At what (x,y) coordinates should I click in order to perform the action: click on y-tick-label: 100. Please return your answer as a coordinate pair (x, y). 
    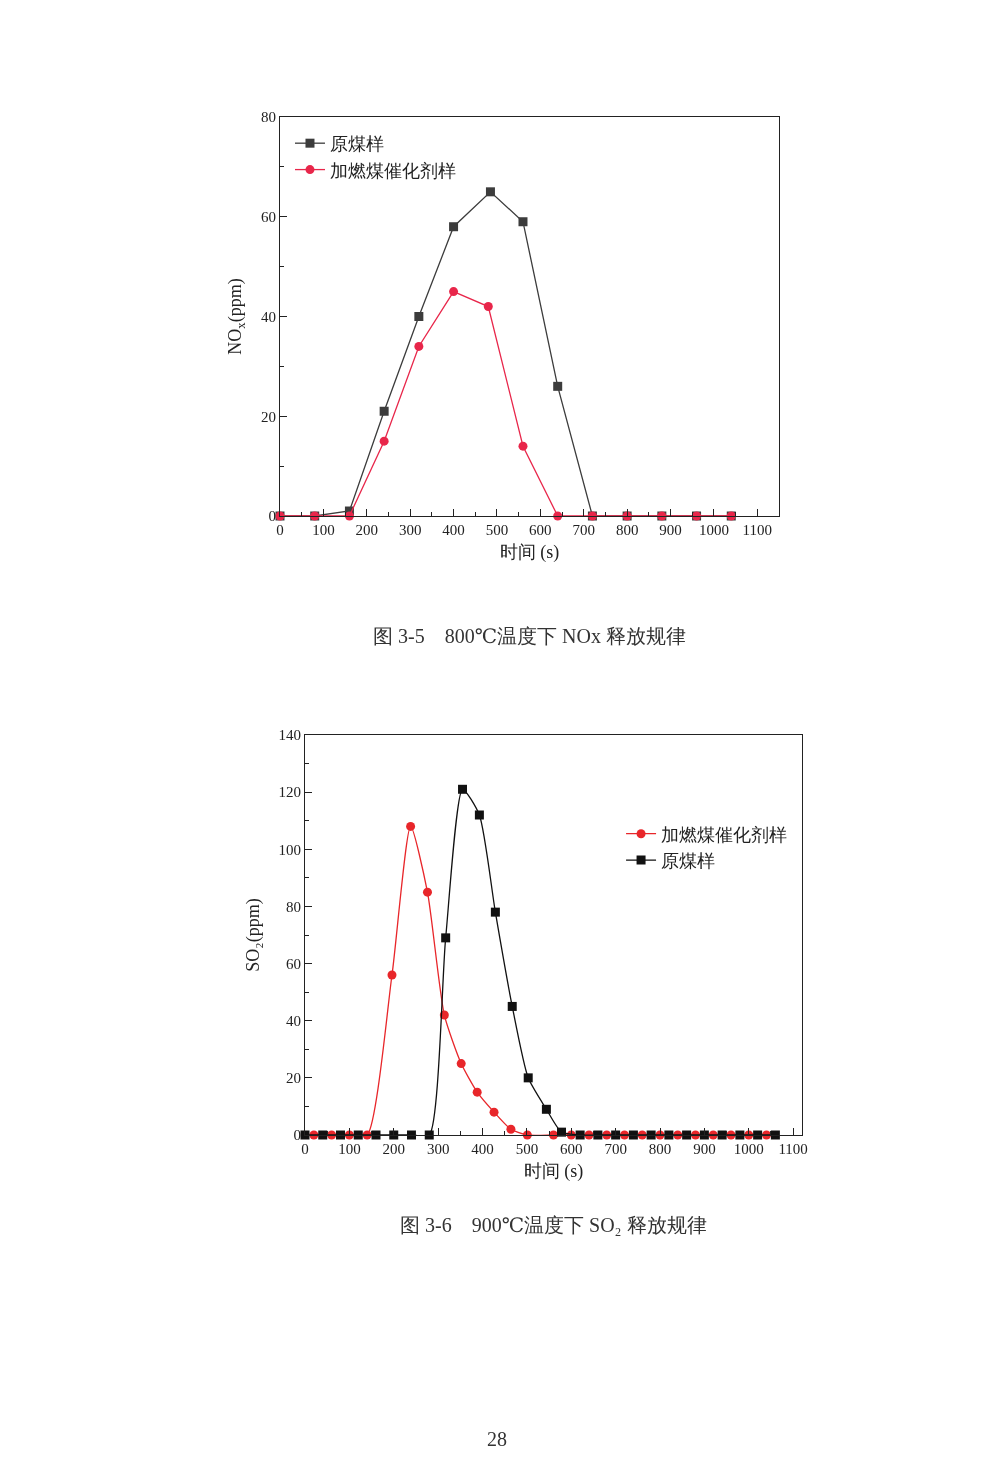
    Looking at the image, I should click on (289, 849).